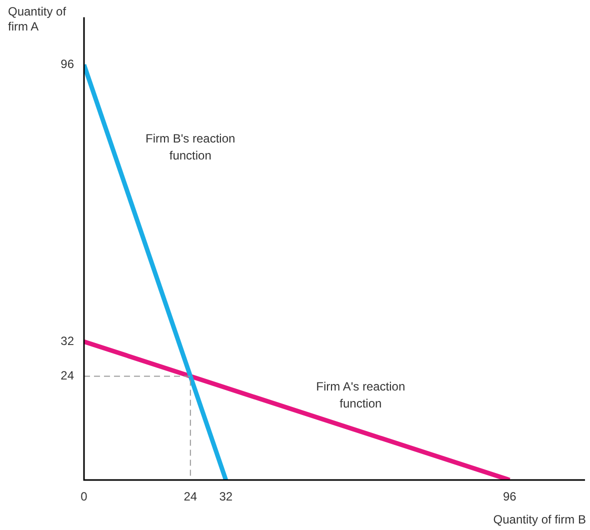 The height and width of the screenshot is (530, 590). What do you see at coordinates (509, 497) in the screenshot?
I see `x-tick-label: 96` at bounding box center [509, 497].